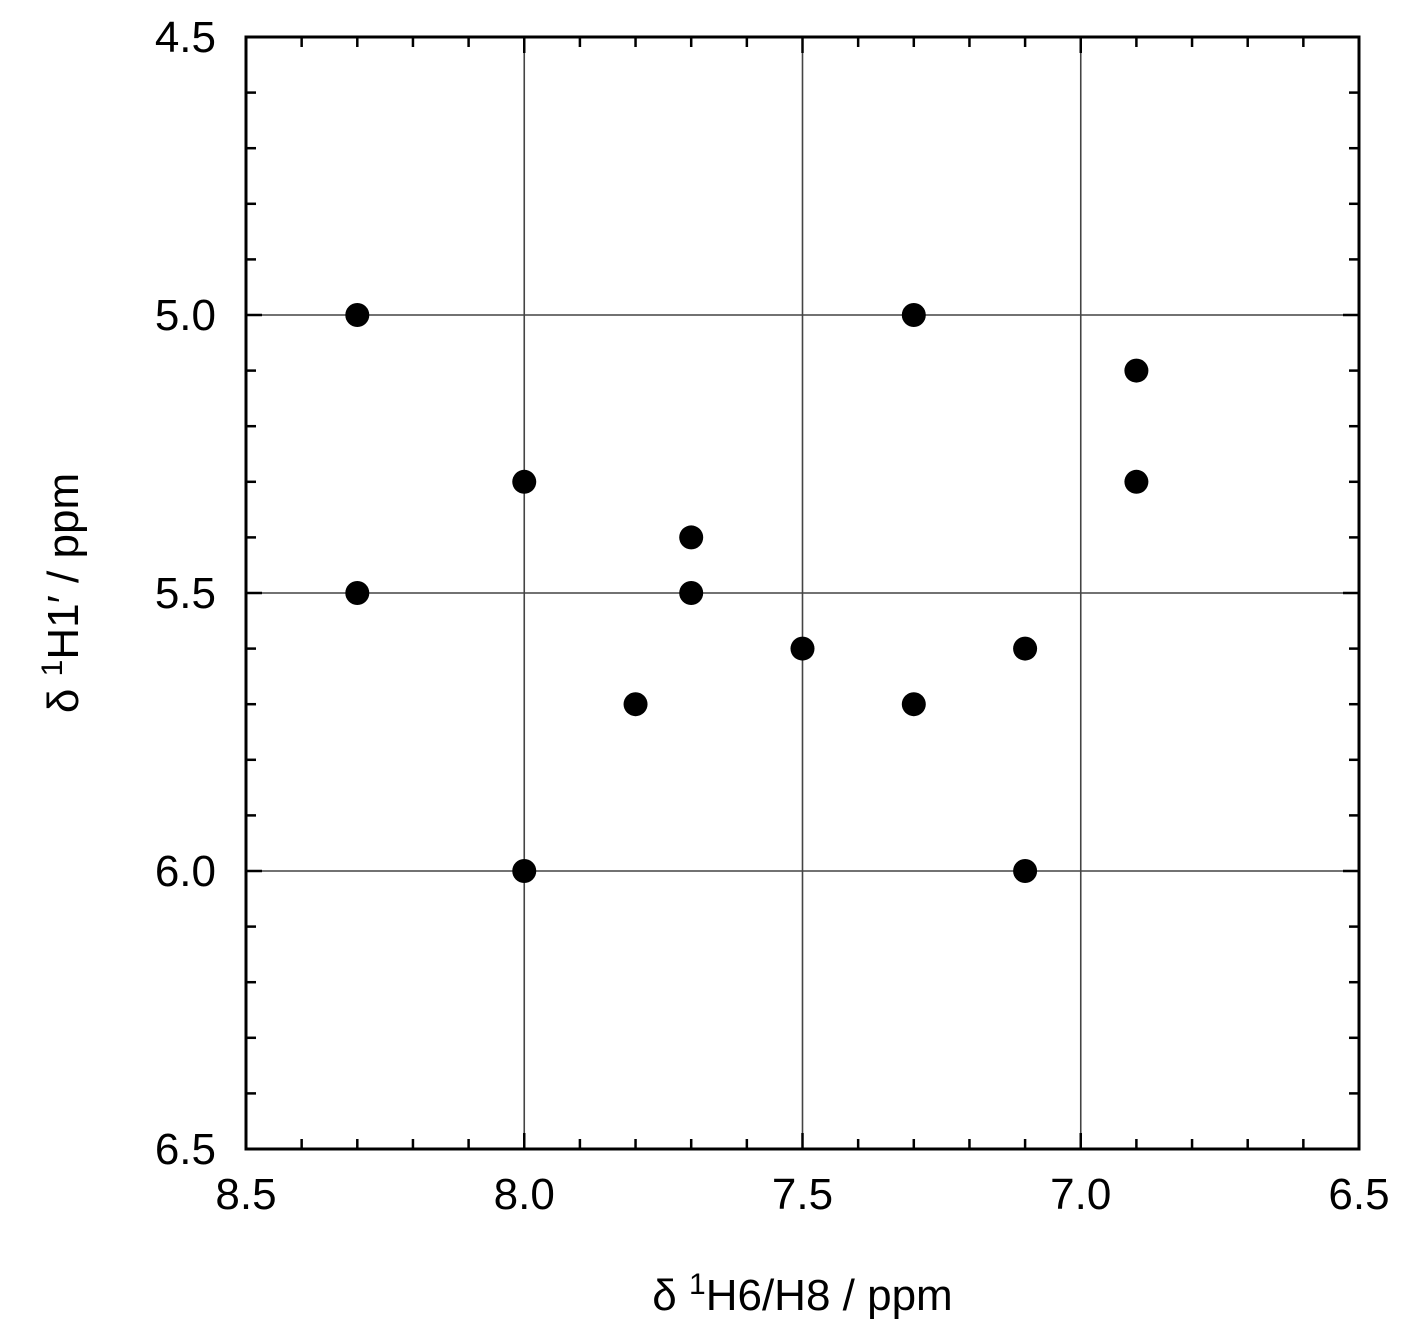  I want to click on x-tick-label: 6.5, so click(1358, 1194).